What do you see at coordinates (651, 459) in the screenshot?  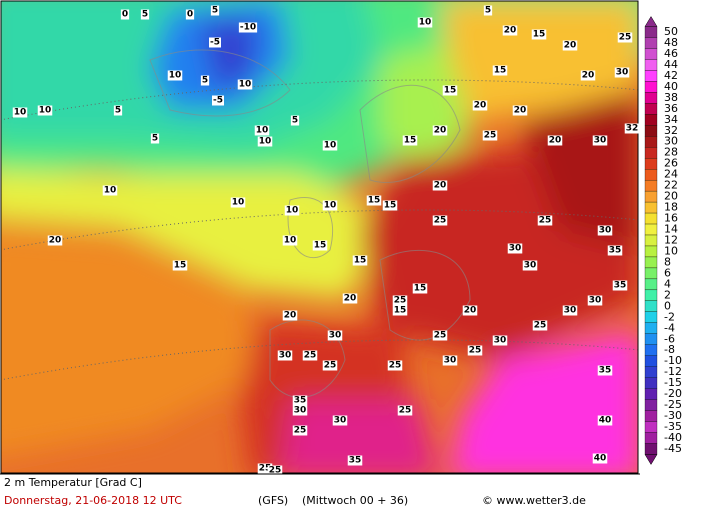 I see `colorbar-bottom-arrow` at bounding box center [651, 459].